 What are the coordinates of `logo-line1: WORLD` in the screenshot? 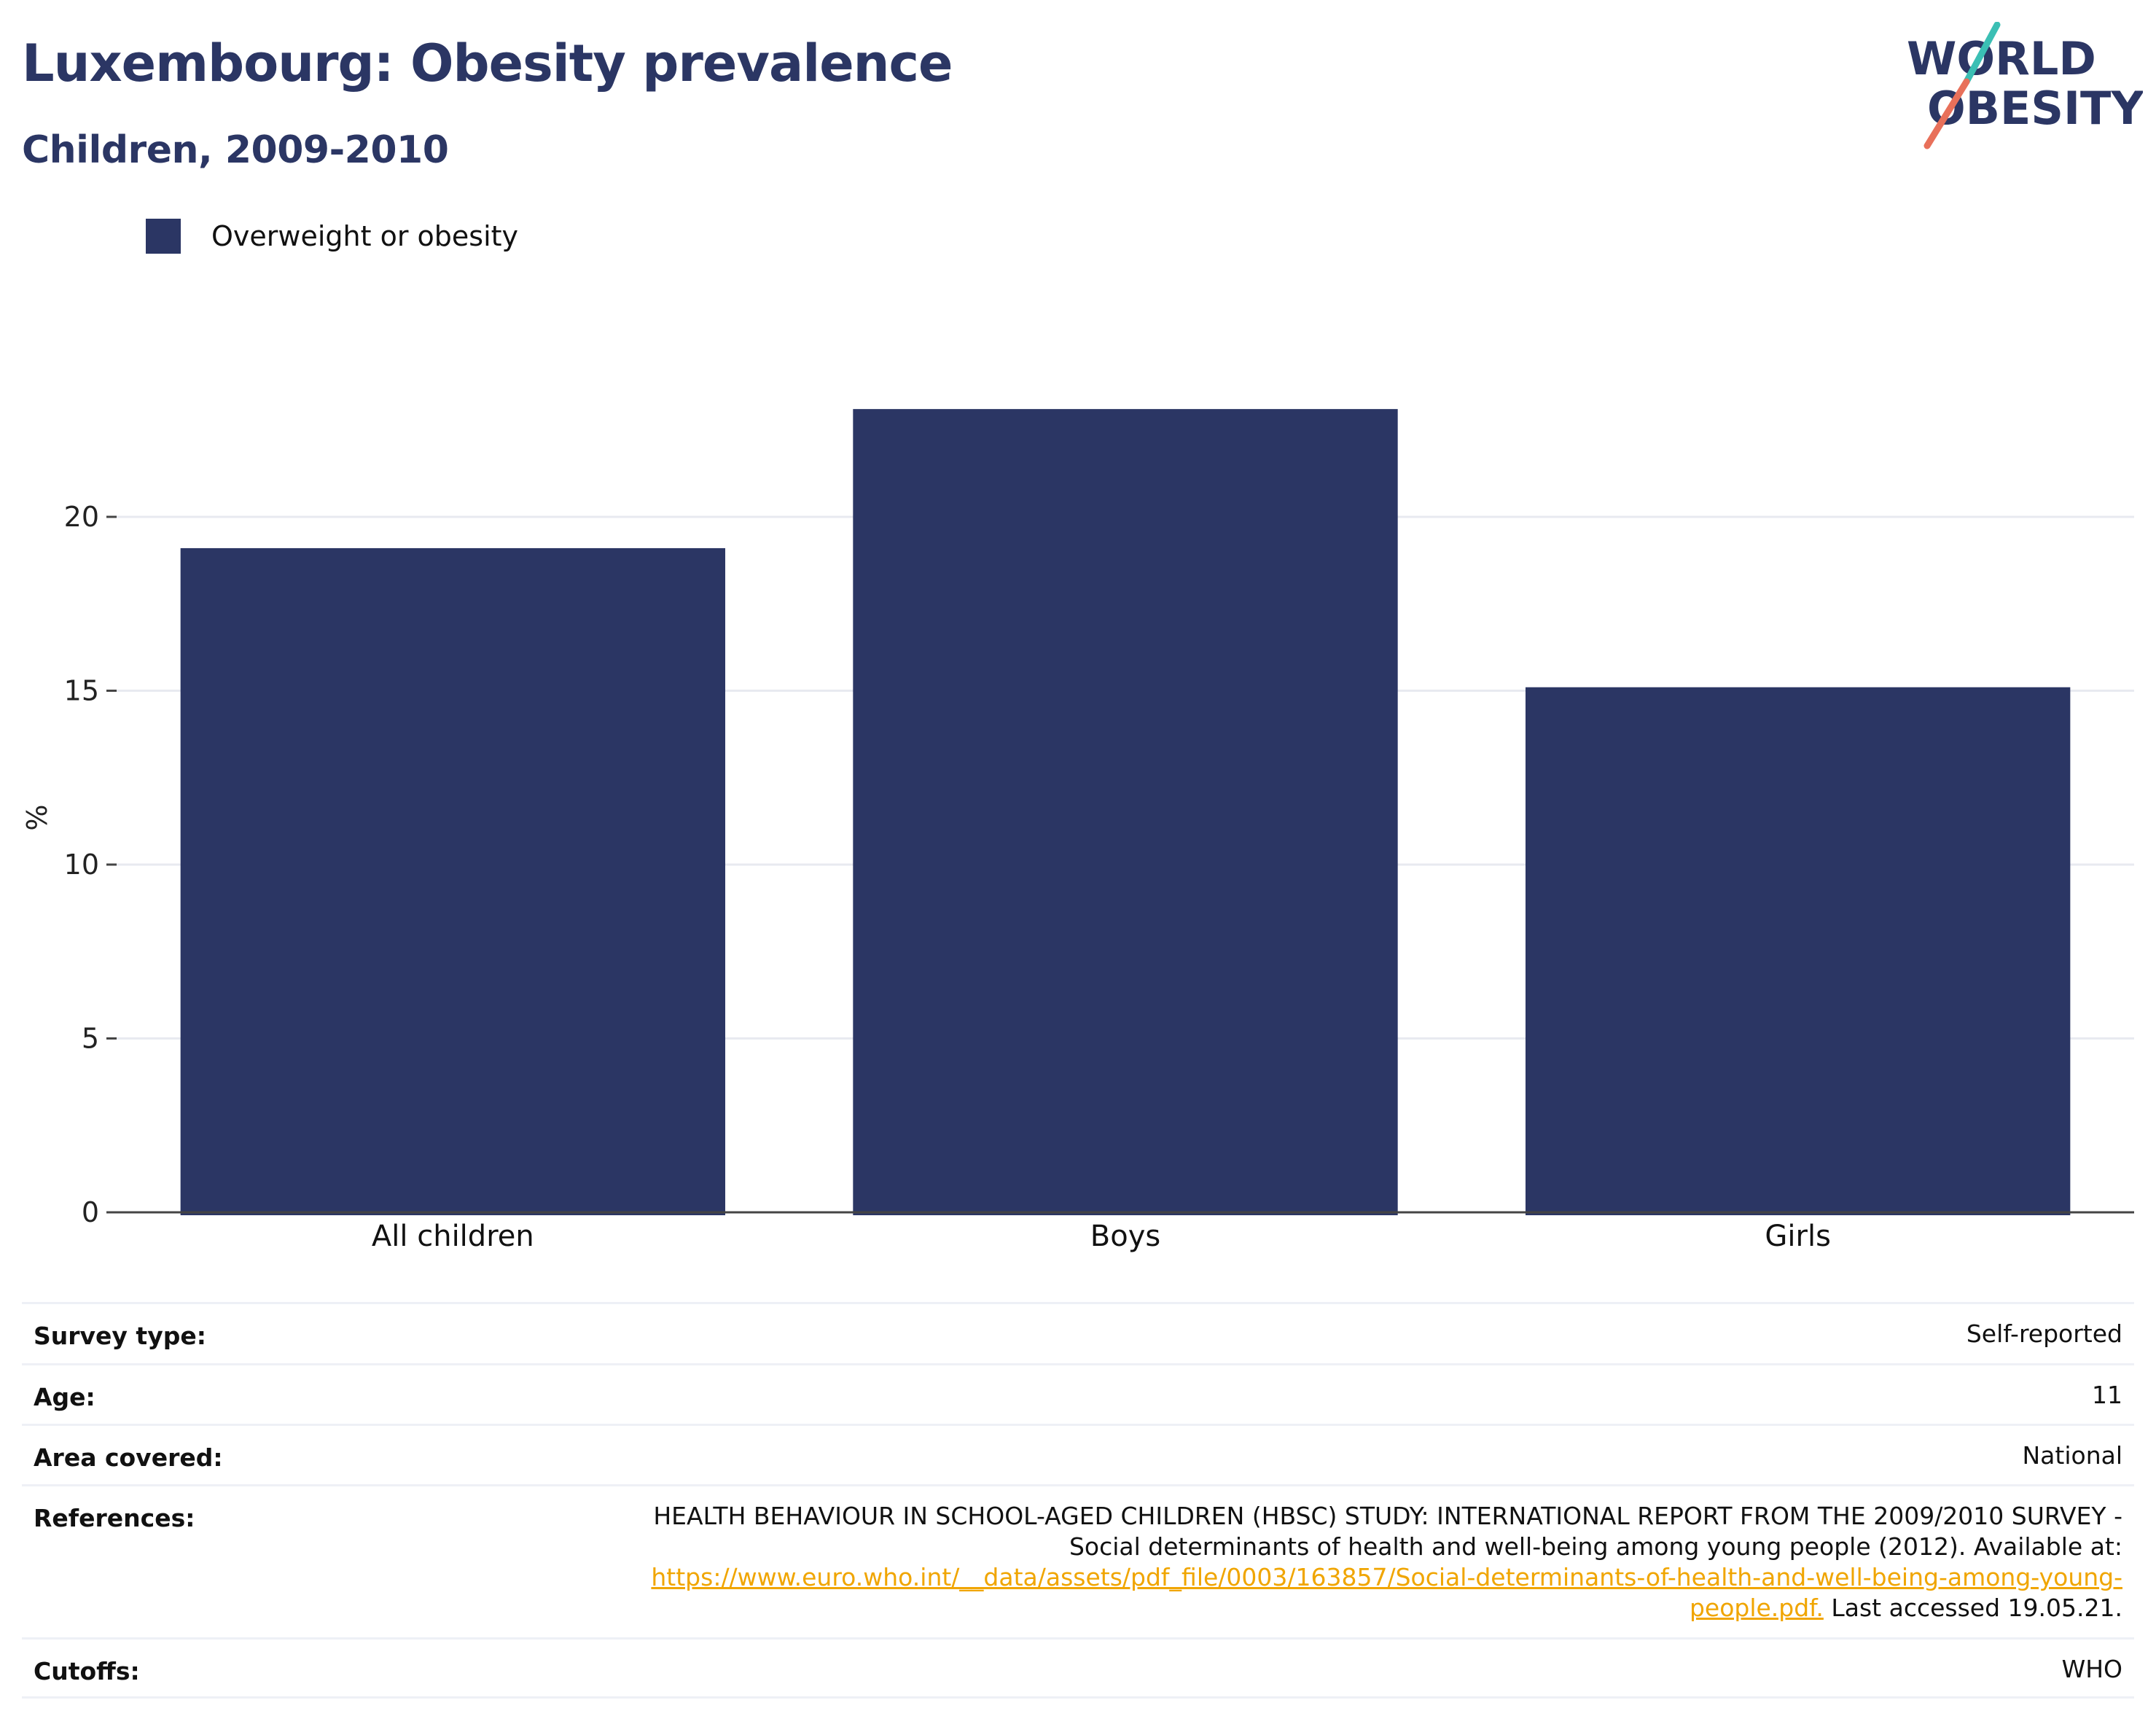 It's located at (2002, 58).